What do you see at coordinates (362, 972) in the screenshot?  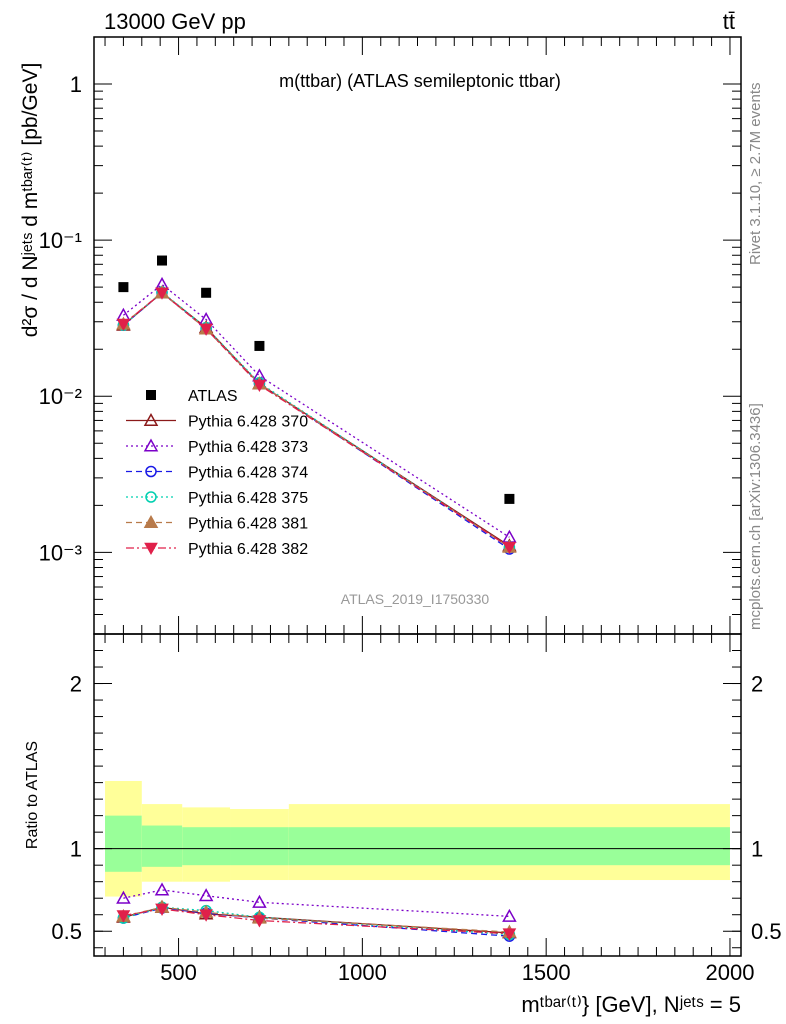 I see `x-tick-label: 1000` at bounding box center [362, 972].